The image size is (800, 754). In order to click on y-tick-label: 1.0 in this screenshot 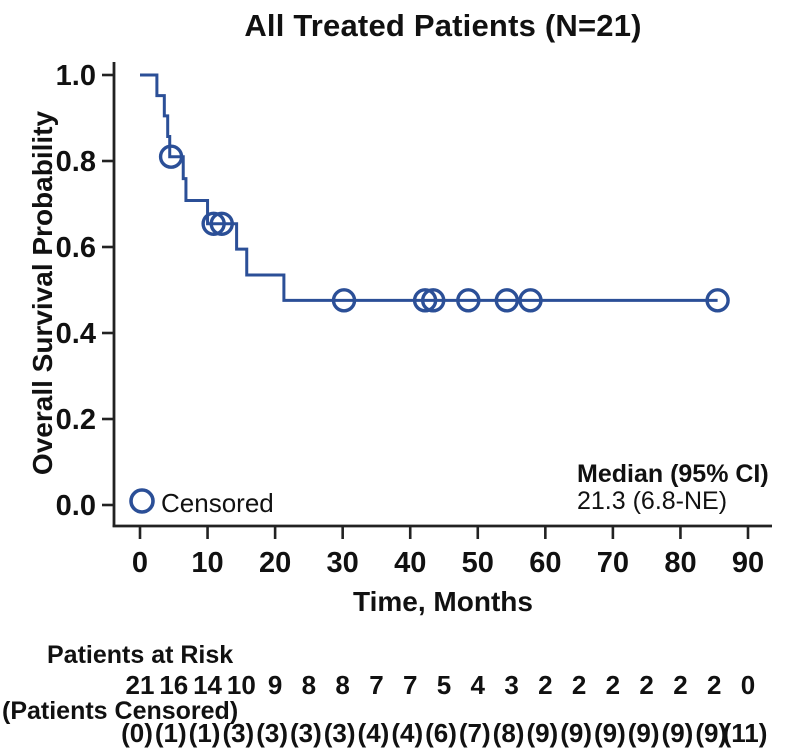, I will do `click(76, 76)`.